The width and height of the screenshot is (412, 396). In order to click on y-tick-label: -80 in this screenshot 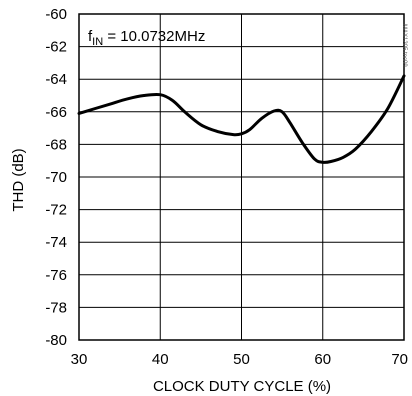, I will do `click(56, 340)`.